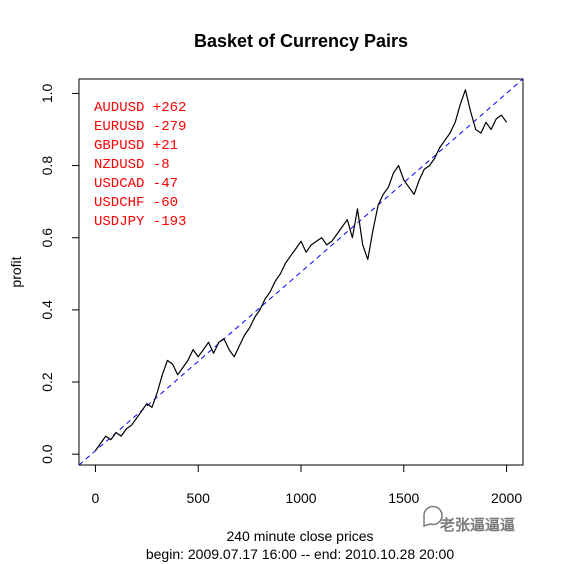  I want to click on y-tick-label: 0.4, so click(47, 310).